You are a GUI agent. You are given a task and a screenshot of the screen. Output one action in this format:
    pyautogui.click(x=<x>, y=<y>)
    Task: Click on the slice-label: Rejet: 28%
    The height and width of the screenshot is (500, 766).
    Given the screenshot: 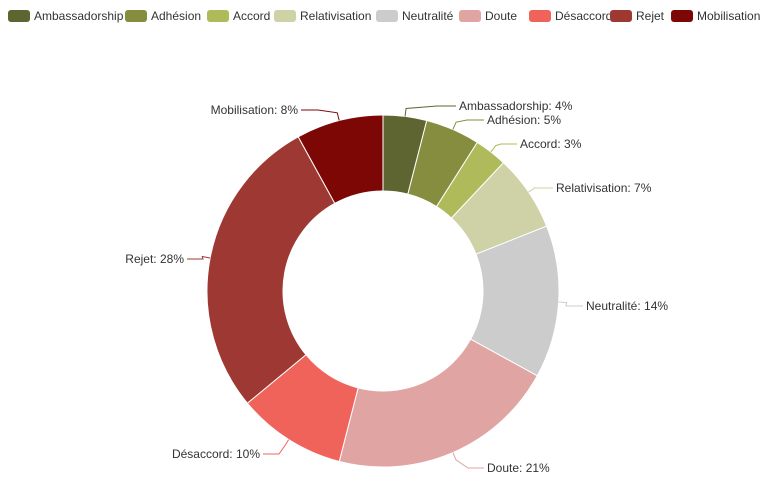 What is the action you would take?
    pyautogui.click(x=154, y=259)
    